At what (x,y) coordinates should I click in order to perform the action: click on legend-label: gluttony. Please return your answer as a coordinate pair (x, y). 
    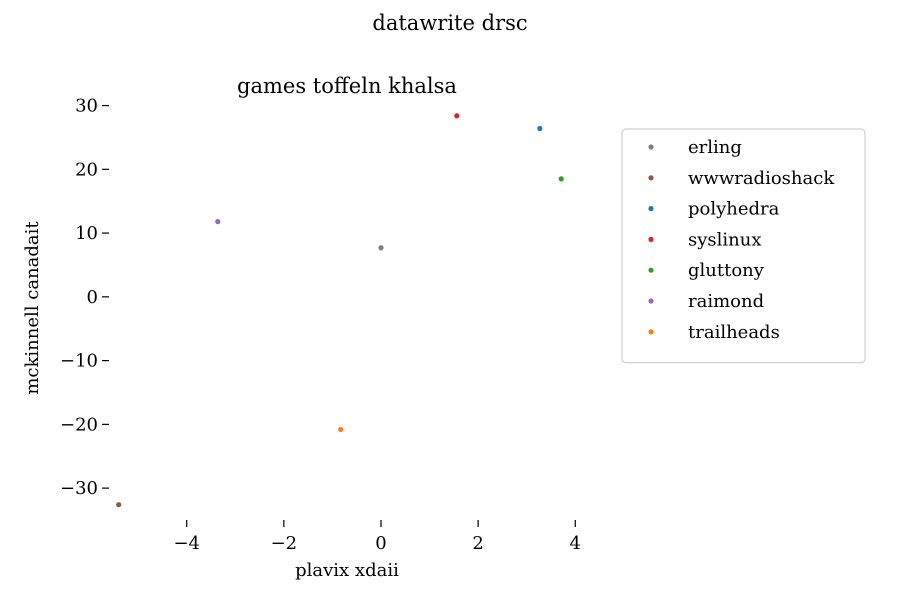
    Looking at the image, I should click on (726, 270).